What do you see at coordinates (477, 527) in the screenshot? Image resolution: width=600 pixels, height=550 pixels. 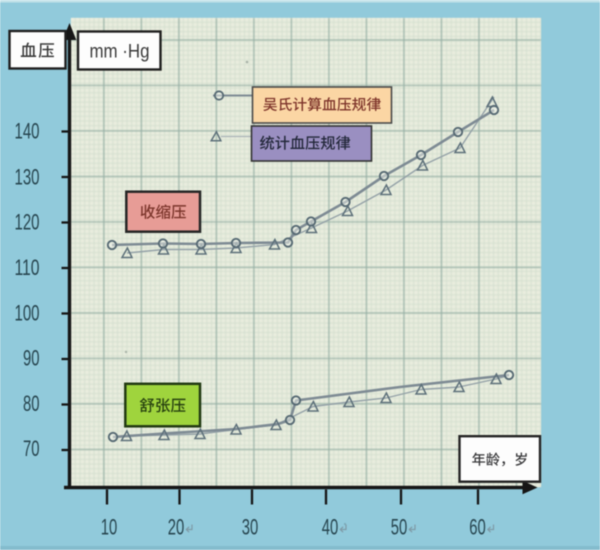 I see `svg-text: 60` at bounding box center [477, 527].